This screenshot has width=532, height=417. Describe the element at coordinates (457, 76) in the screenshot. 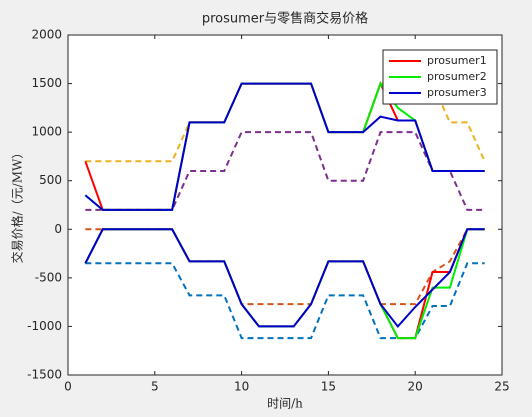

I see `legend-label: prosumer2` at that location.